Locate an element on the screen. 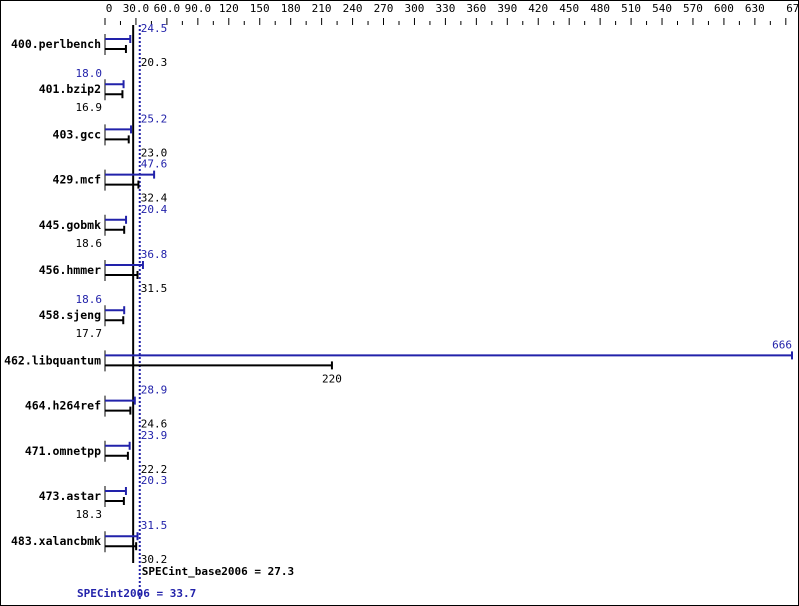 This screenshot has height=606, width=799. base-value-label: 23.0 is located at coordinates (154, 152).